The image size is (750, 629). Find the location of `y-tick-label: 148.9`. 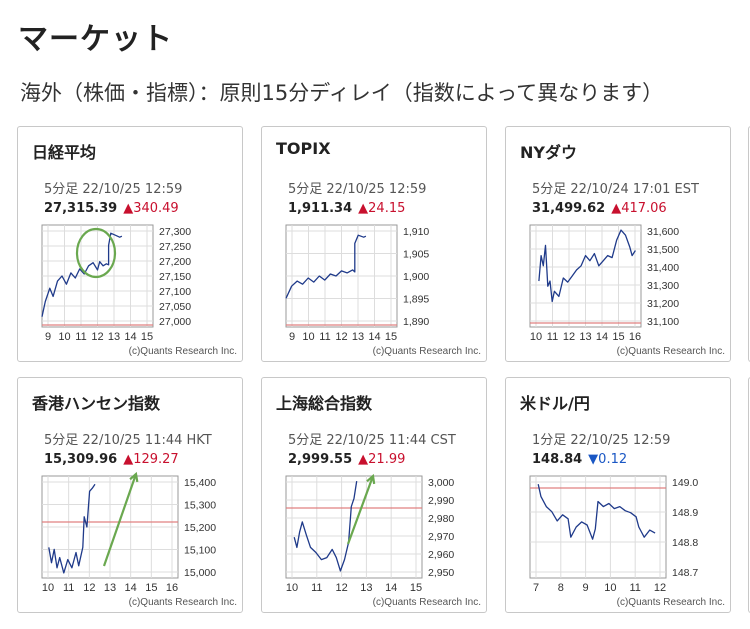

y-tick-label: 148.9 is located at coordinates (685, 513).